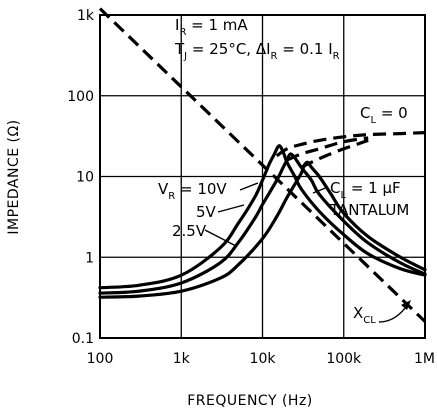 Image resolution: width=437 pixels, height=417 pixels. Describe the element at coordinates (364, 315) in the screenshot. I see `label-xcl: XCL` at that location.